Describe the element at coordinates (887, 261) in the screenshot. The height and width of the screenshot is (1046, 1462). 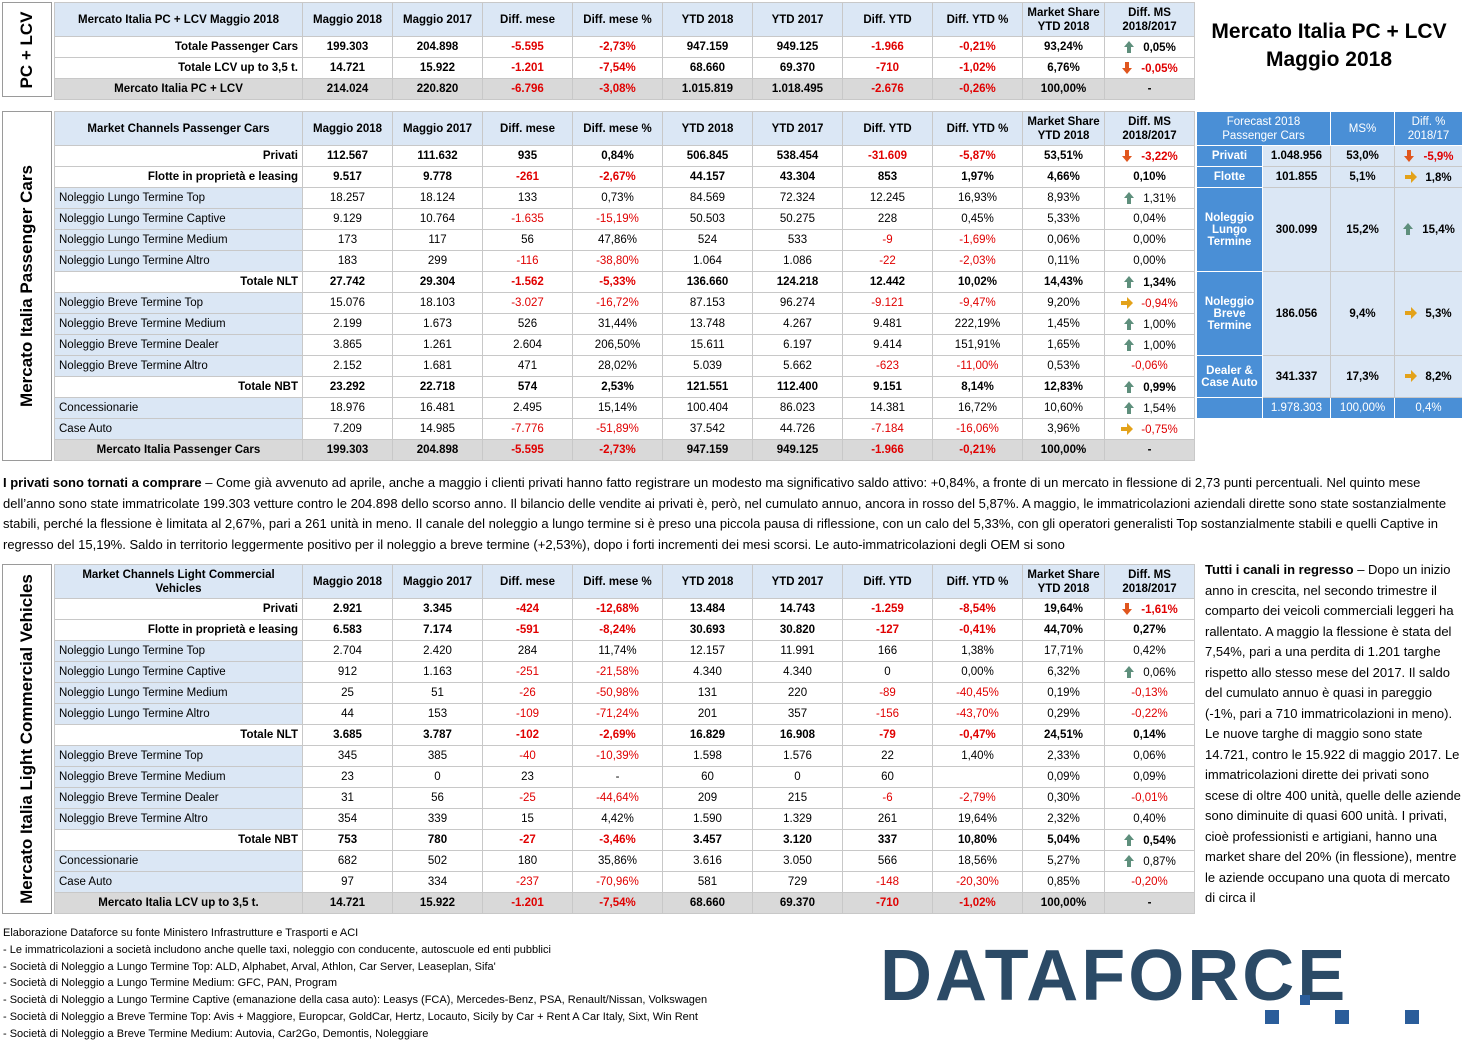
I see `table-cell: -22` at that location.